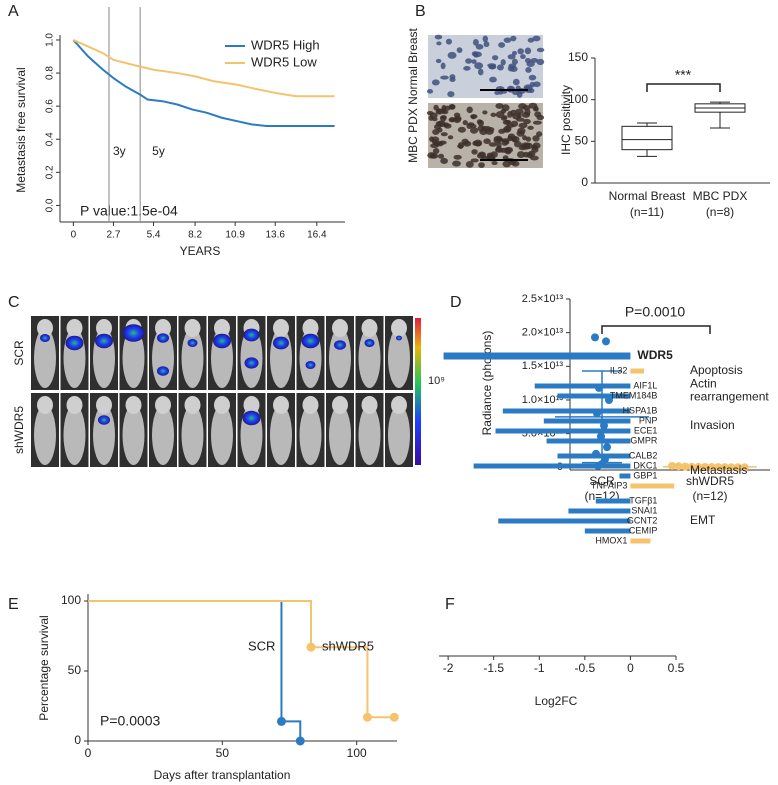 Image resolution: width=778 pixels, height=785 pixels. Describe the element at coordinates (195, 235) in the screenshot. I see `x-tick-label: 8.2` at that location.